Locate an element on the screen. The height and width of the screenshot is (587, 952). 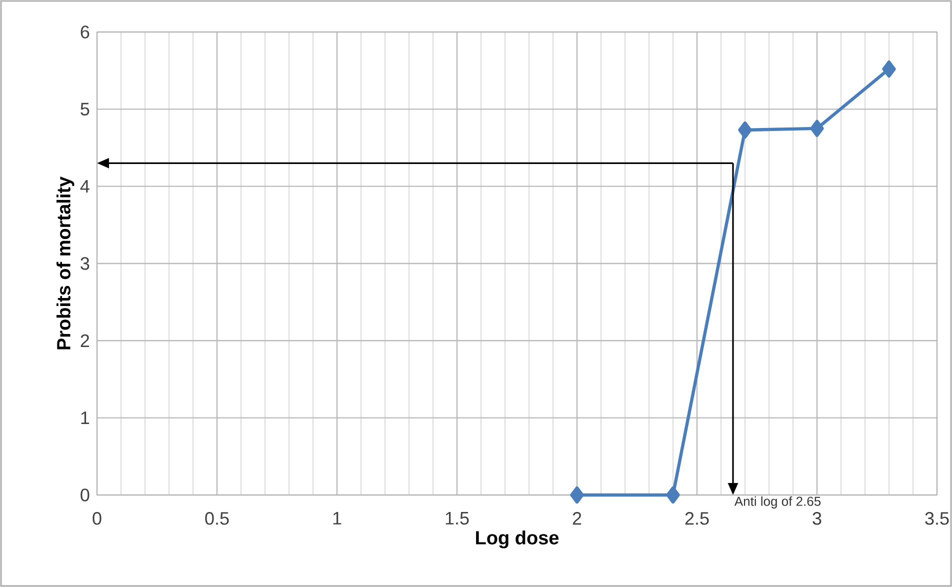
x-tick-label: 1.5 is located at coordinates (457, 518).